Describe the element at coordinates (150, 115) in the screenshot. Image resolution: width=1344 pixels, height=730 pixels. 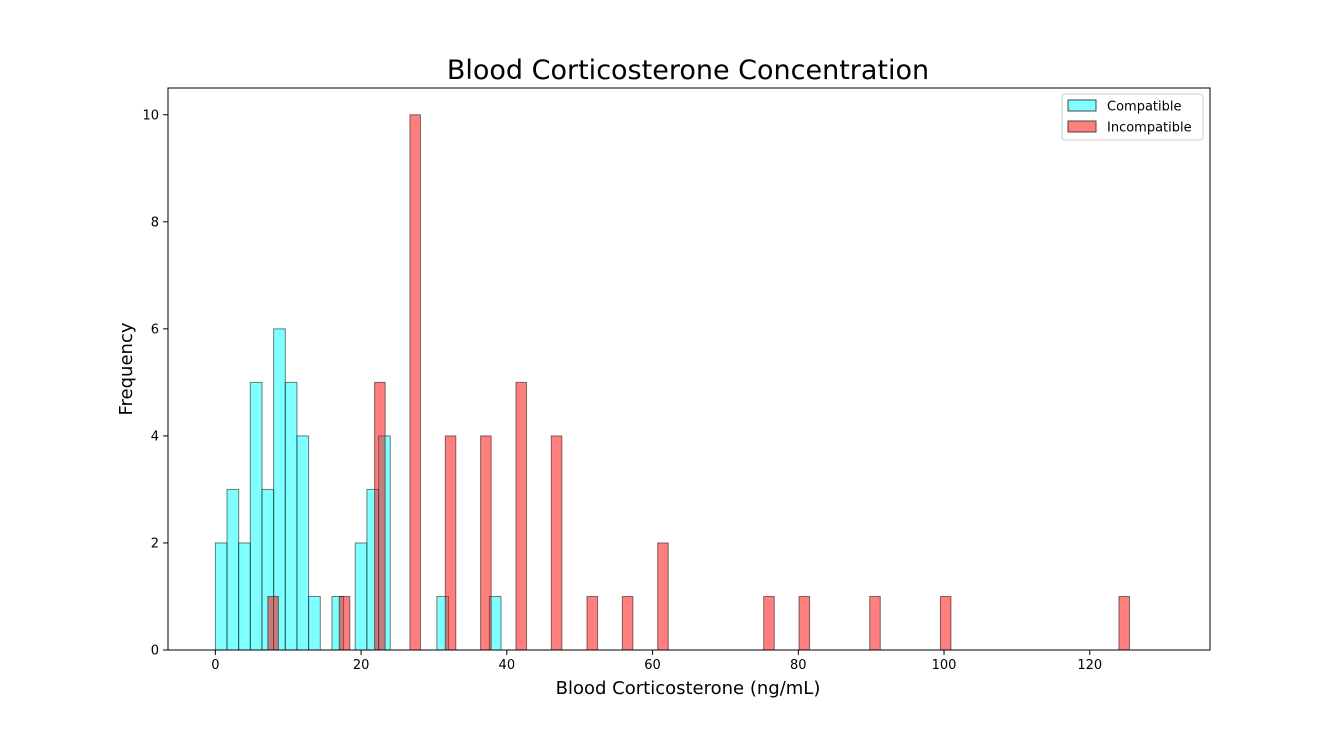
I see `y-tick-label: 10` at that location.